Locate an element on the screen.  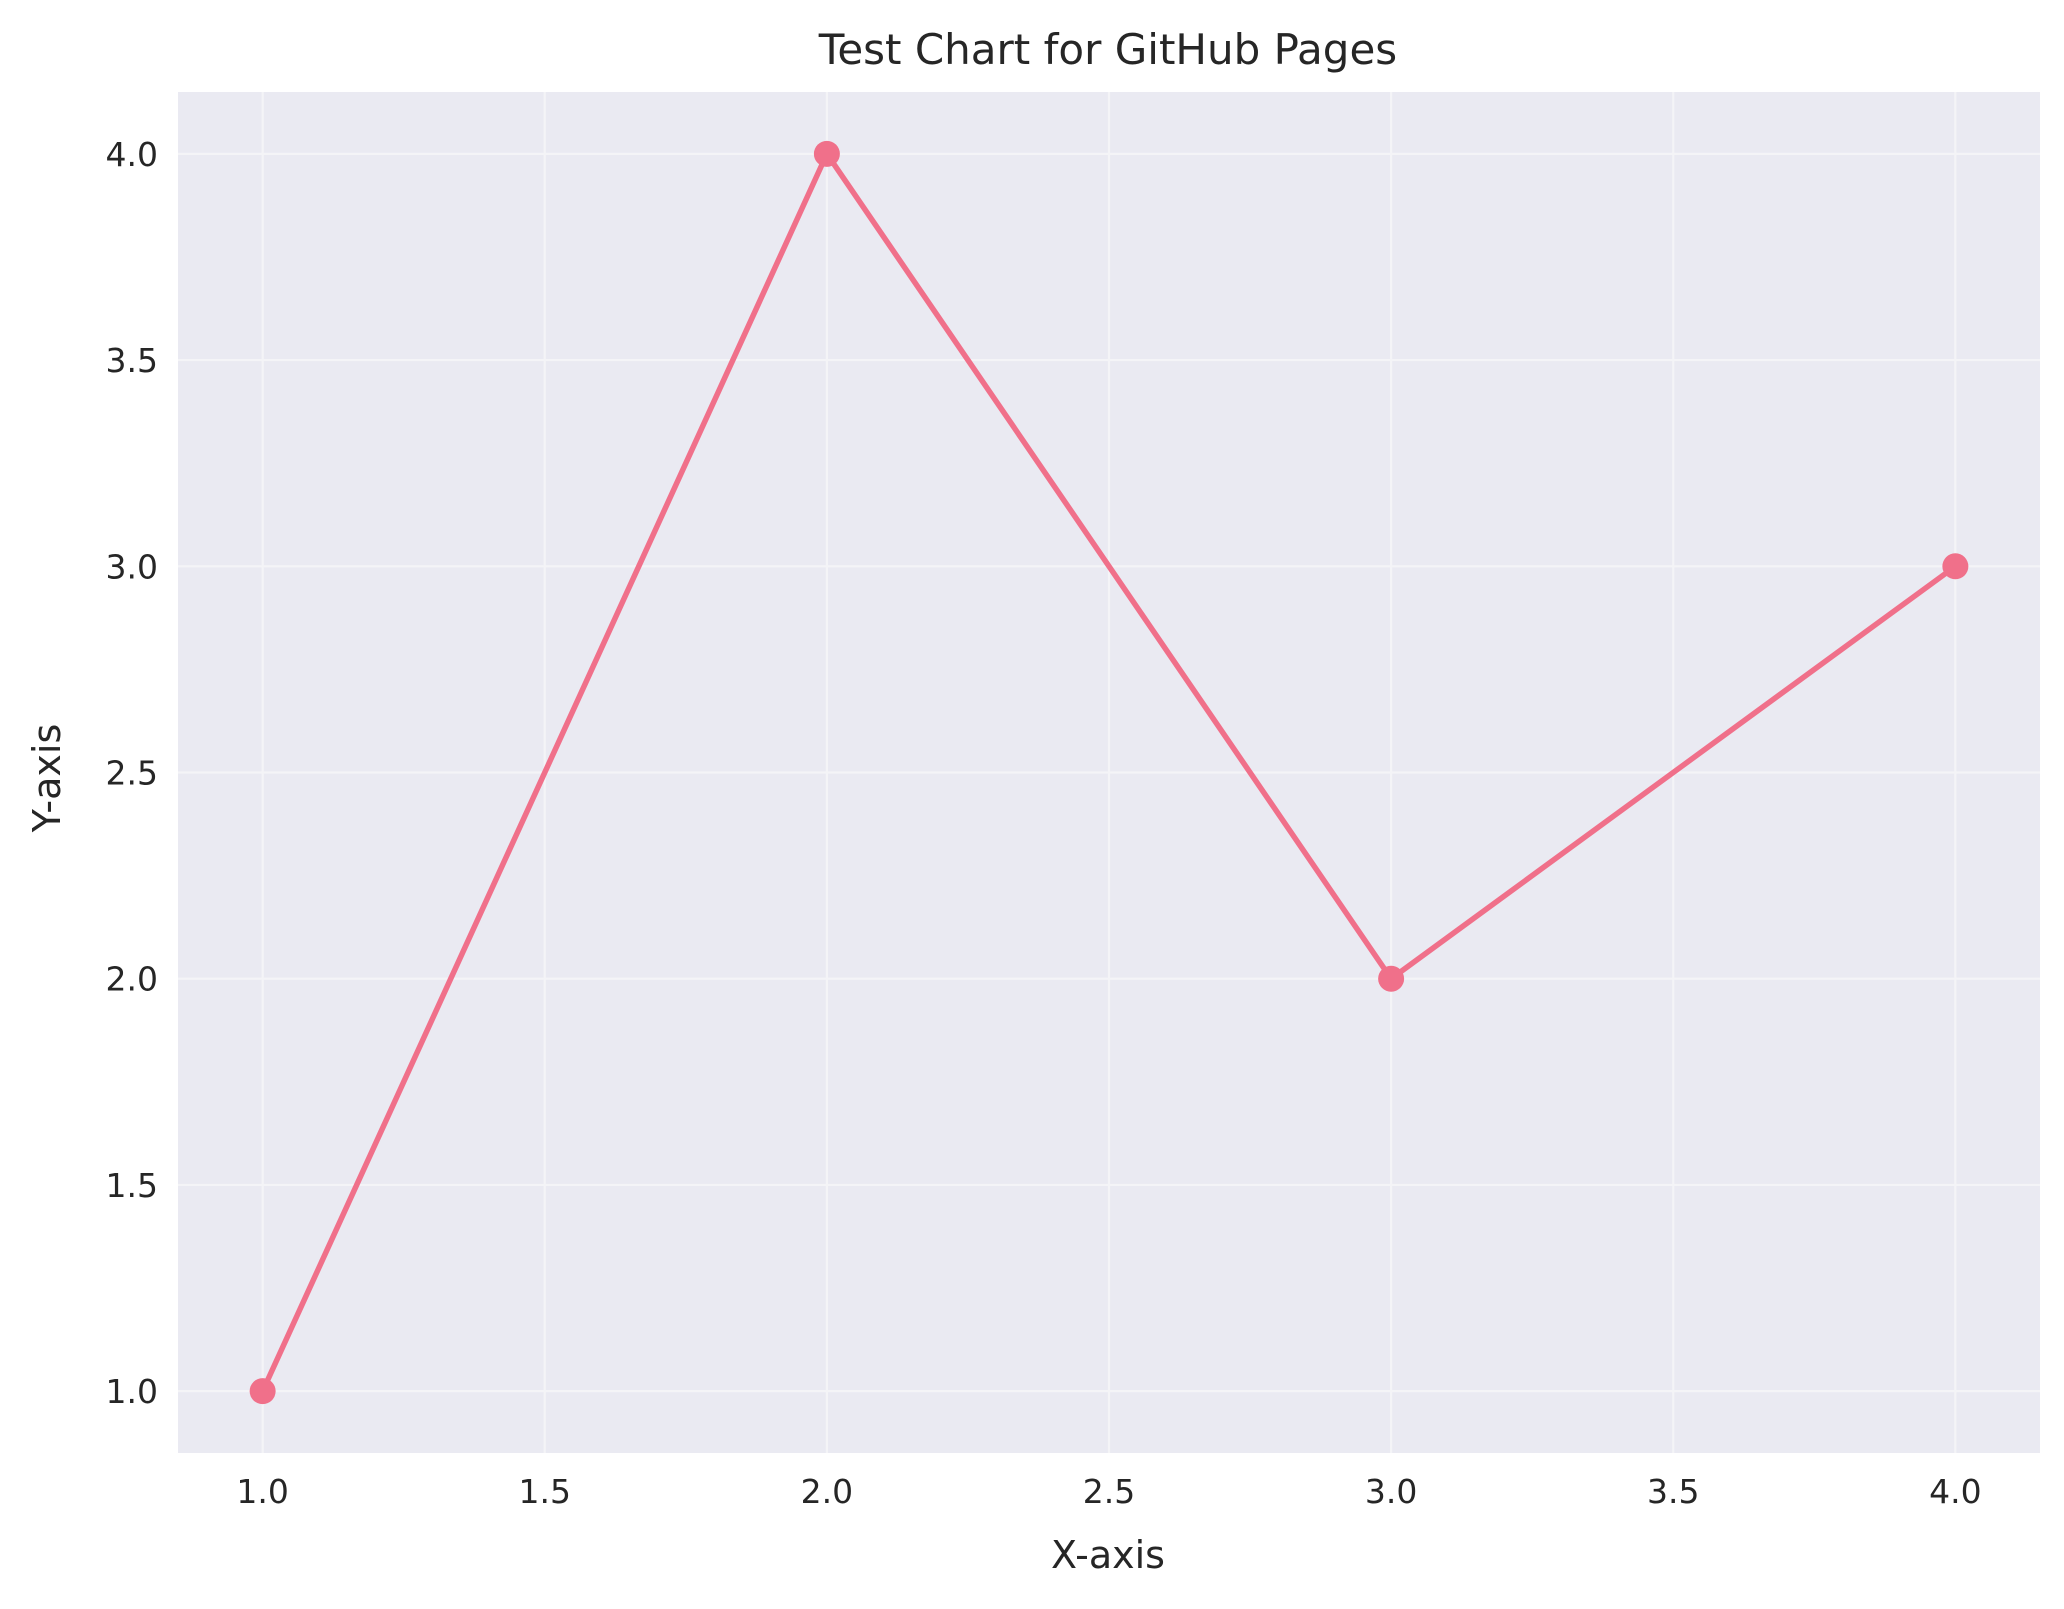
chart-title: Test Chart for GitHub Pages is located at coordinates (1107, 49).